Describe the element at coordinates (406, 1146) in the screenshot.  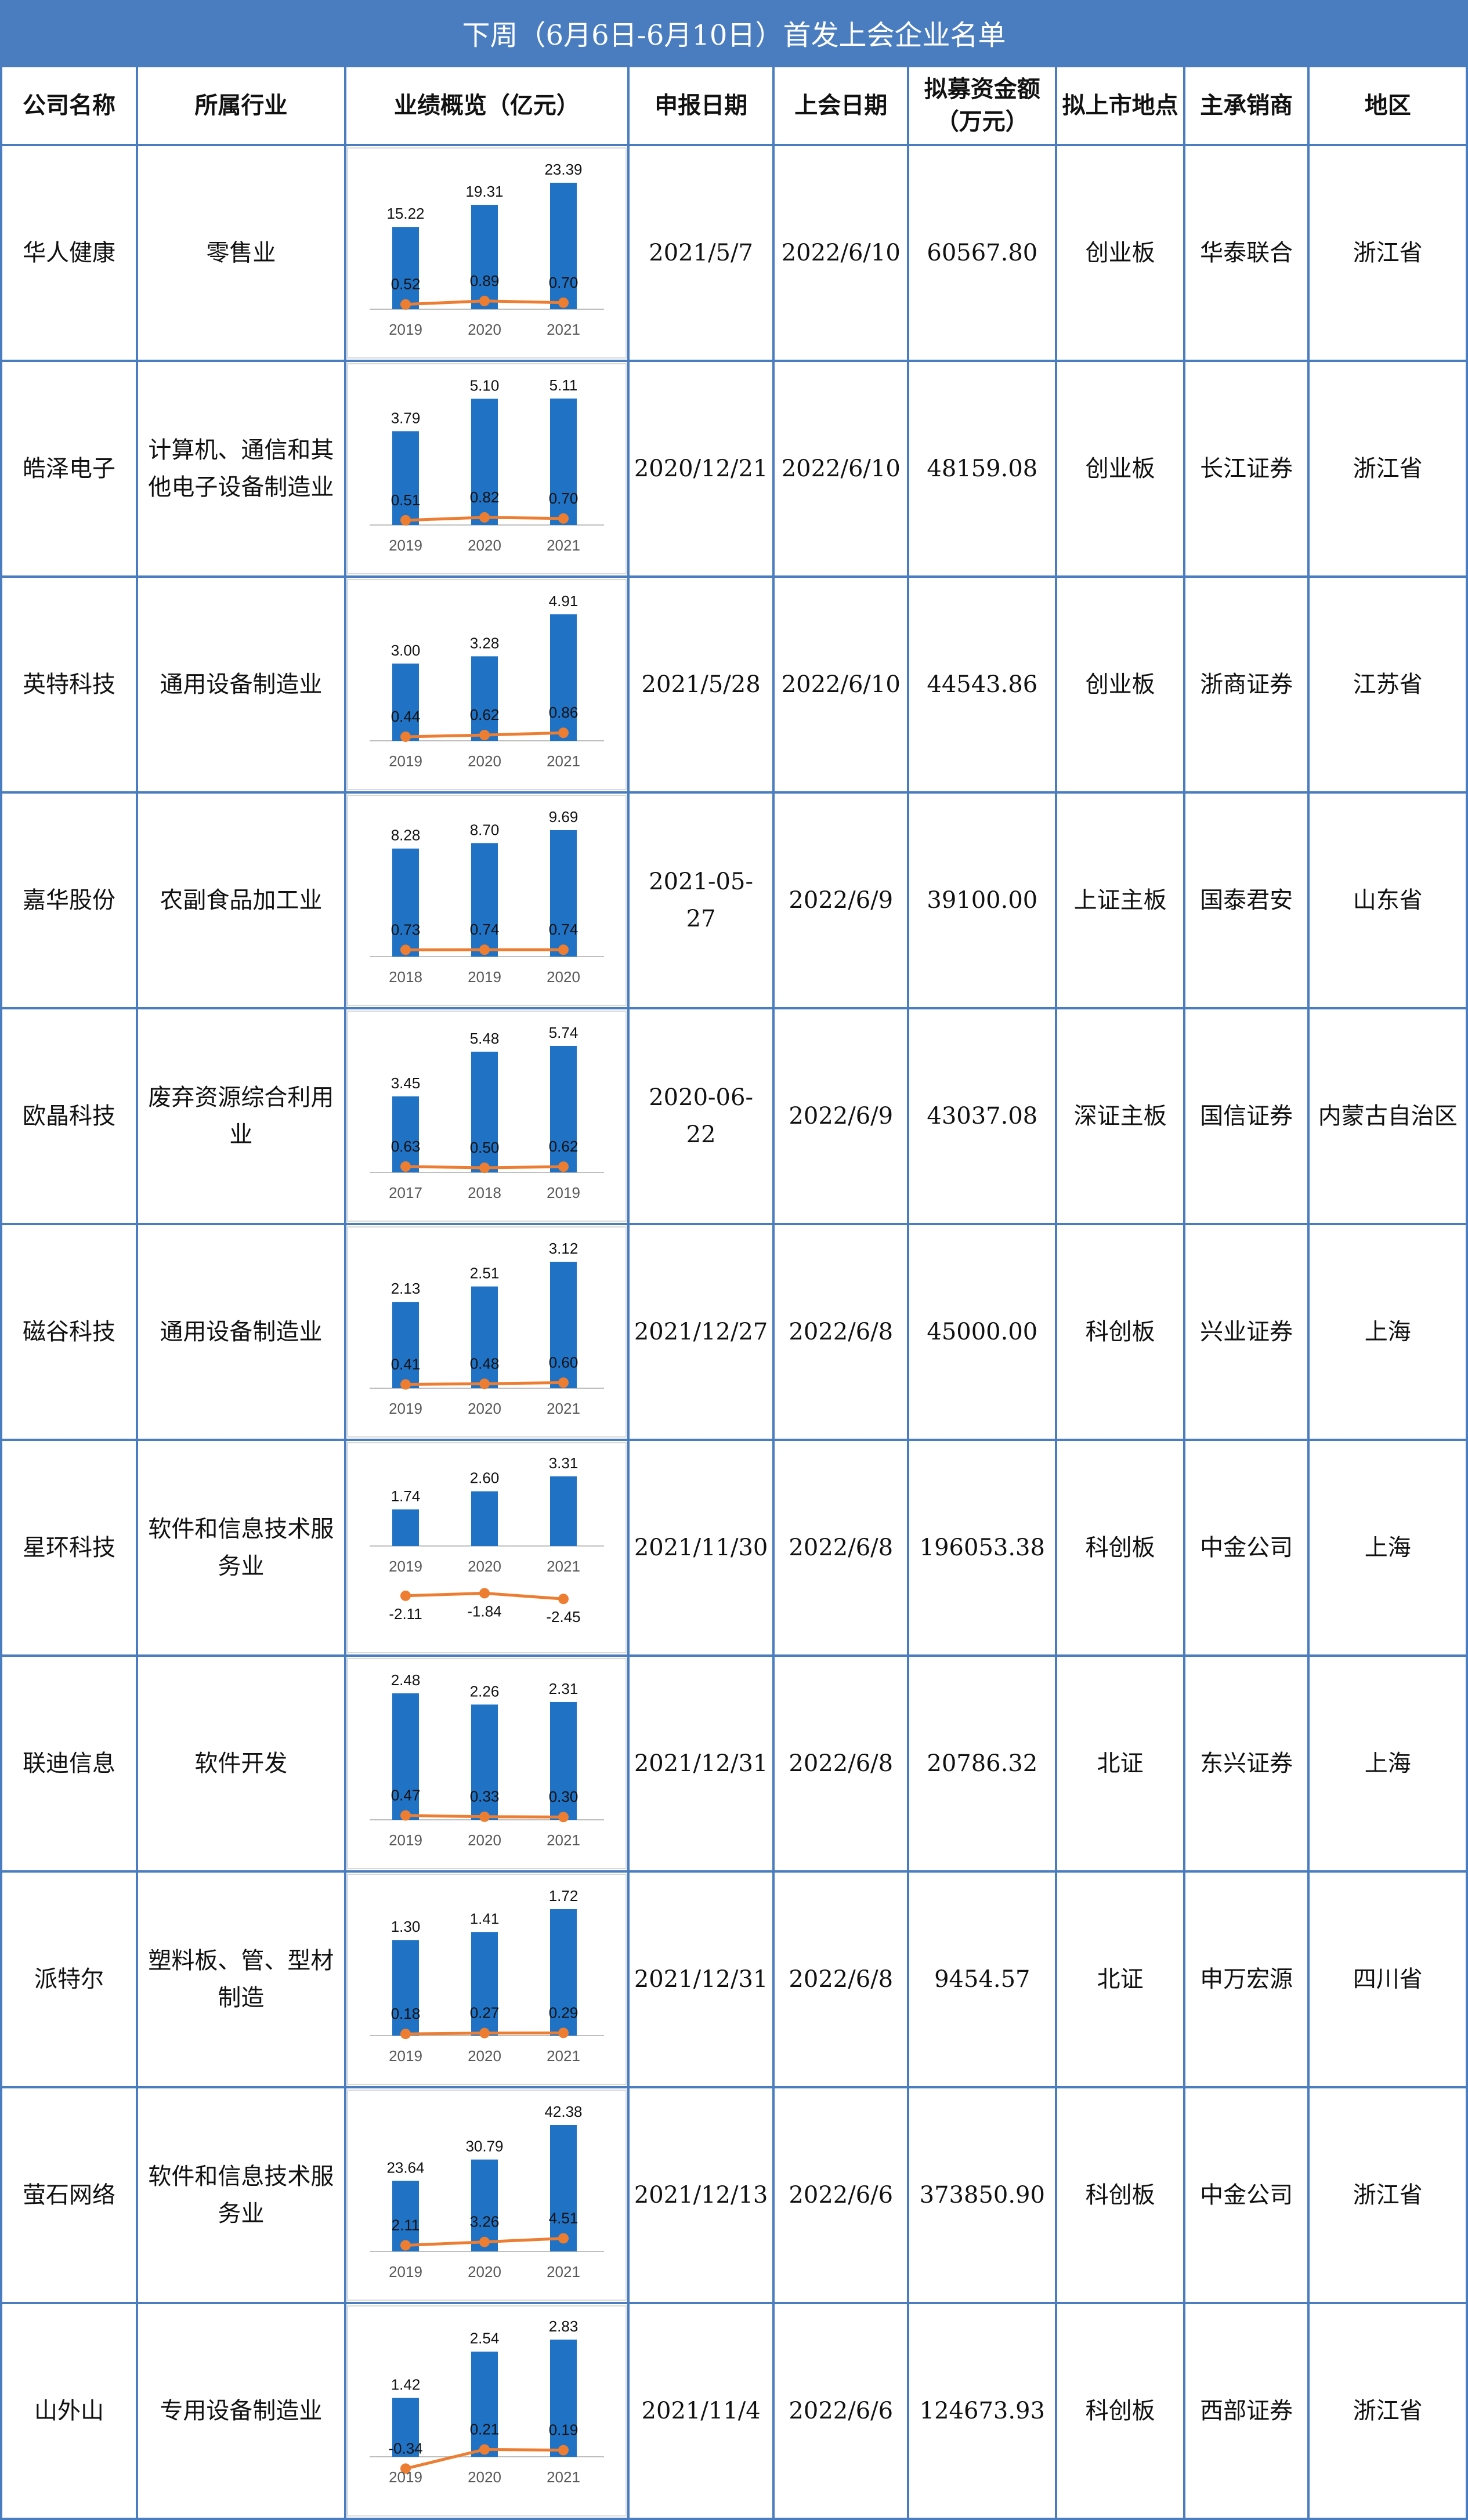
I see `line-value-label: 0.63` at that location.